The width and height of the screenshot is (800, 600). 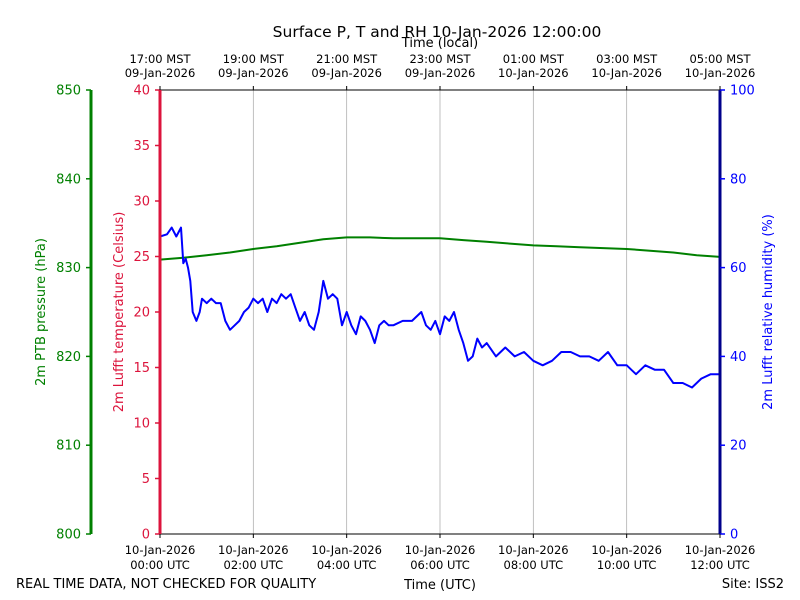 I want to click on temperature-tick-label: 40, so click(x=141, y=91).